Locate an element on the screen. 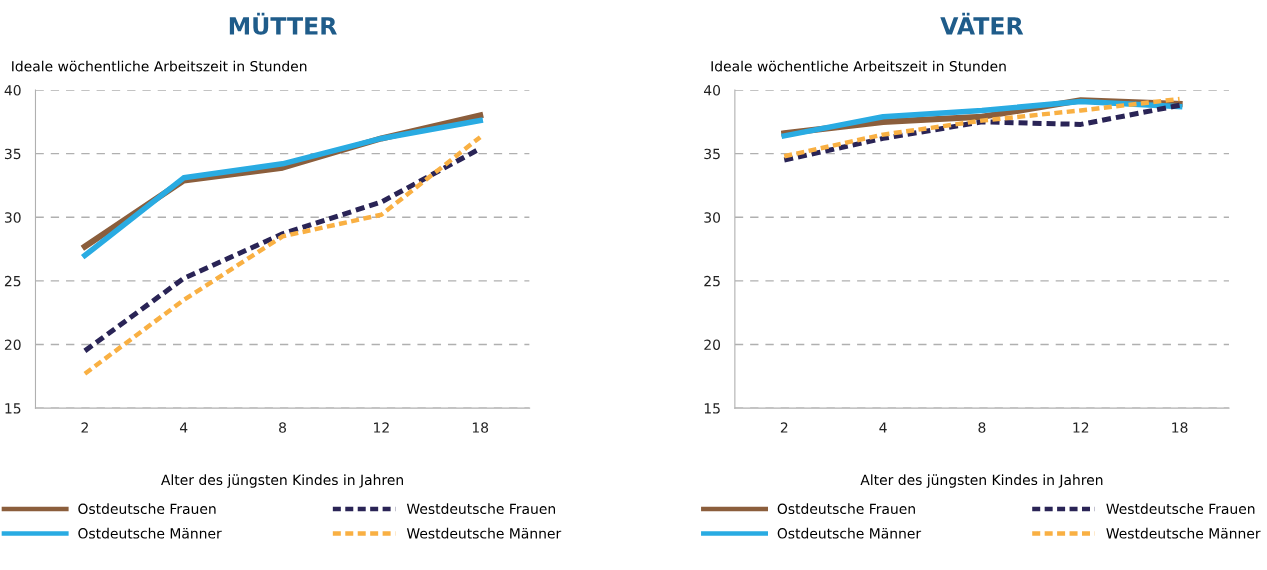  chart-title: MÜTTER is located at coordinates (283, 23).